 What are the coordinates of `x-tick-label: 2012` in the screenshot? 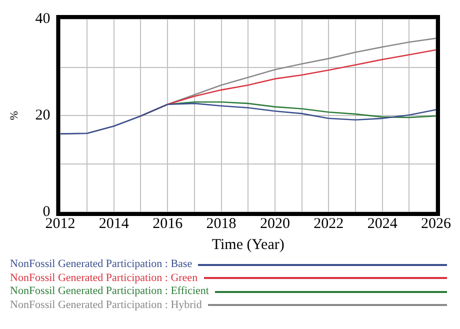 It's located at (60, 224).